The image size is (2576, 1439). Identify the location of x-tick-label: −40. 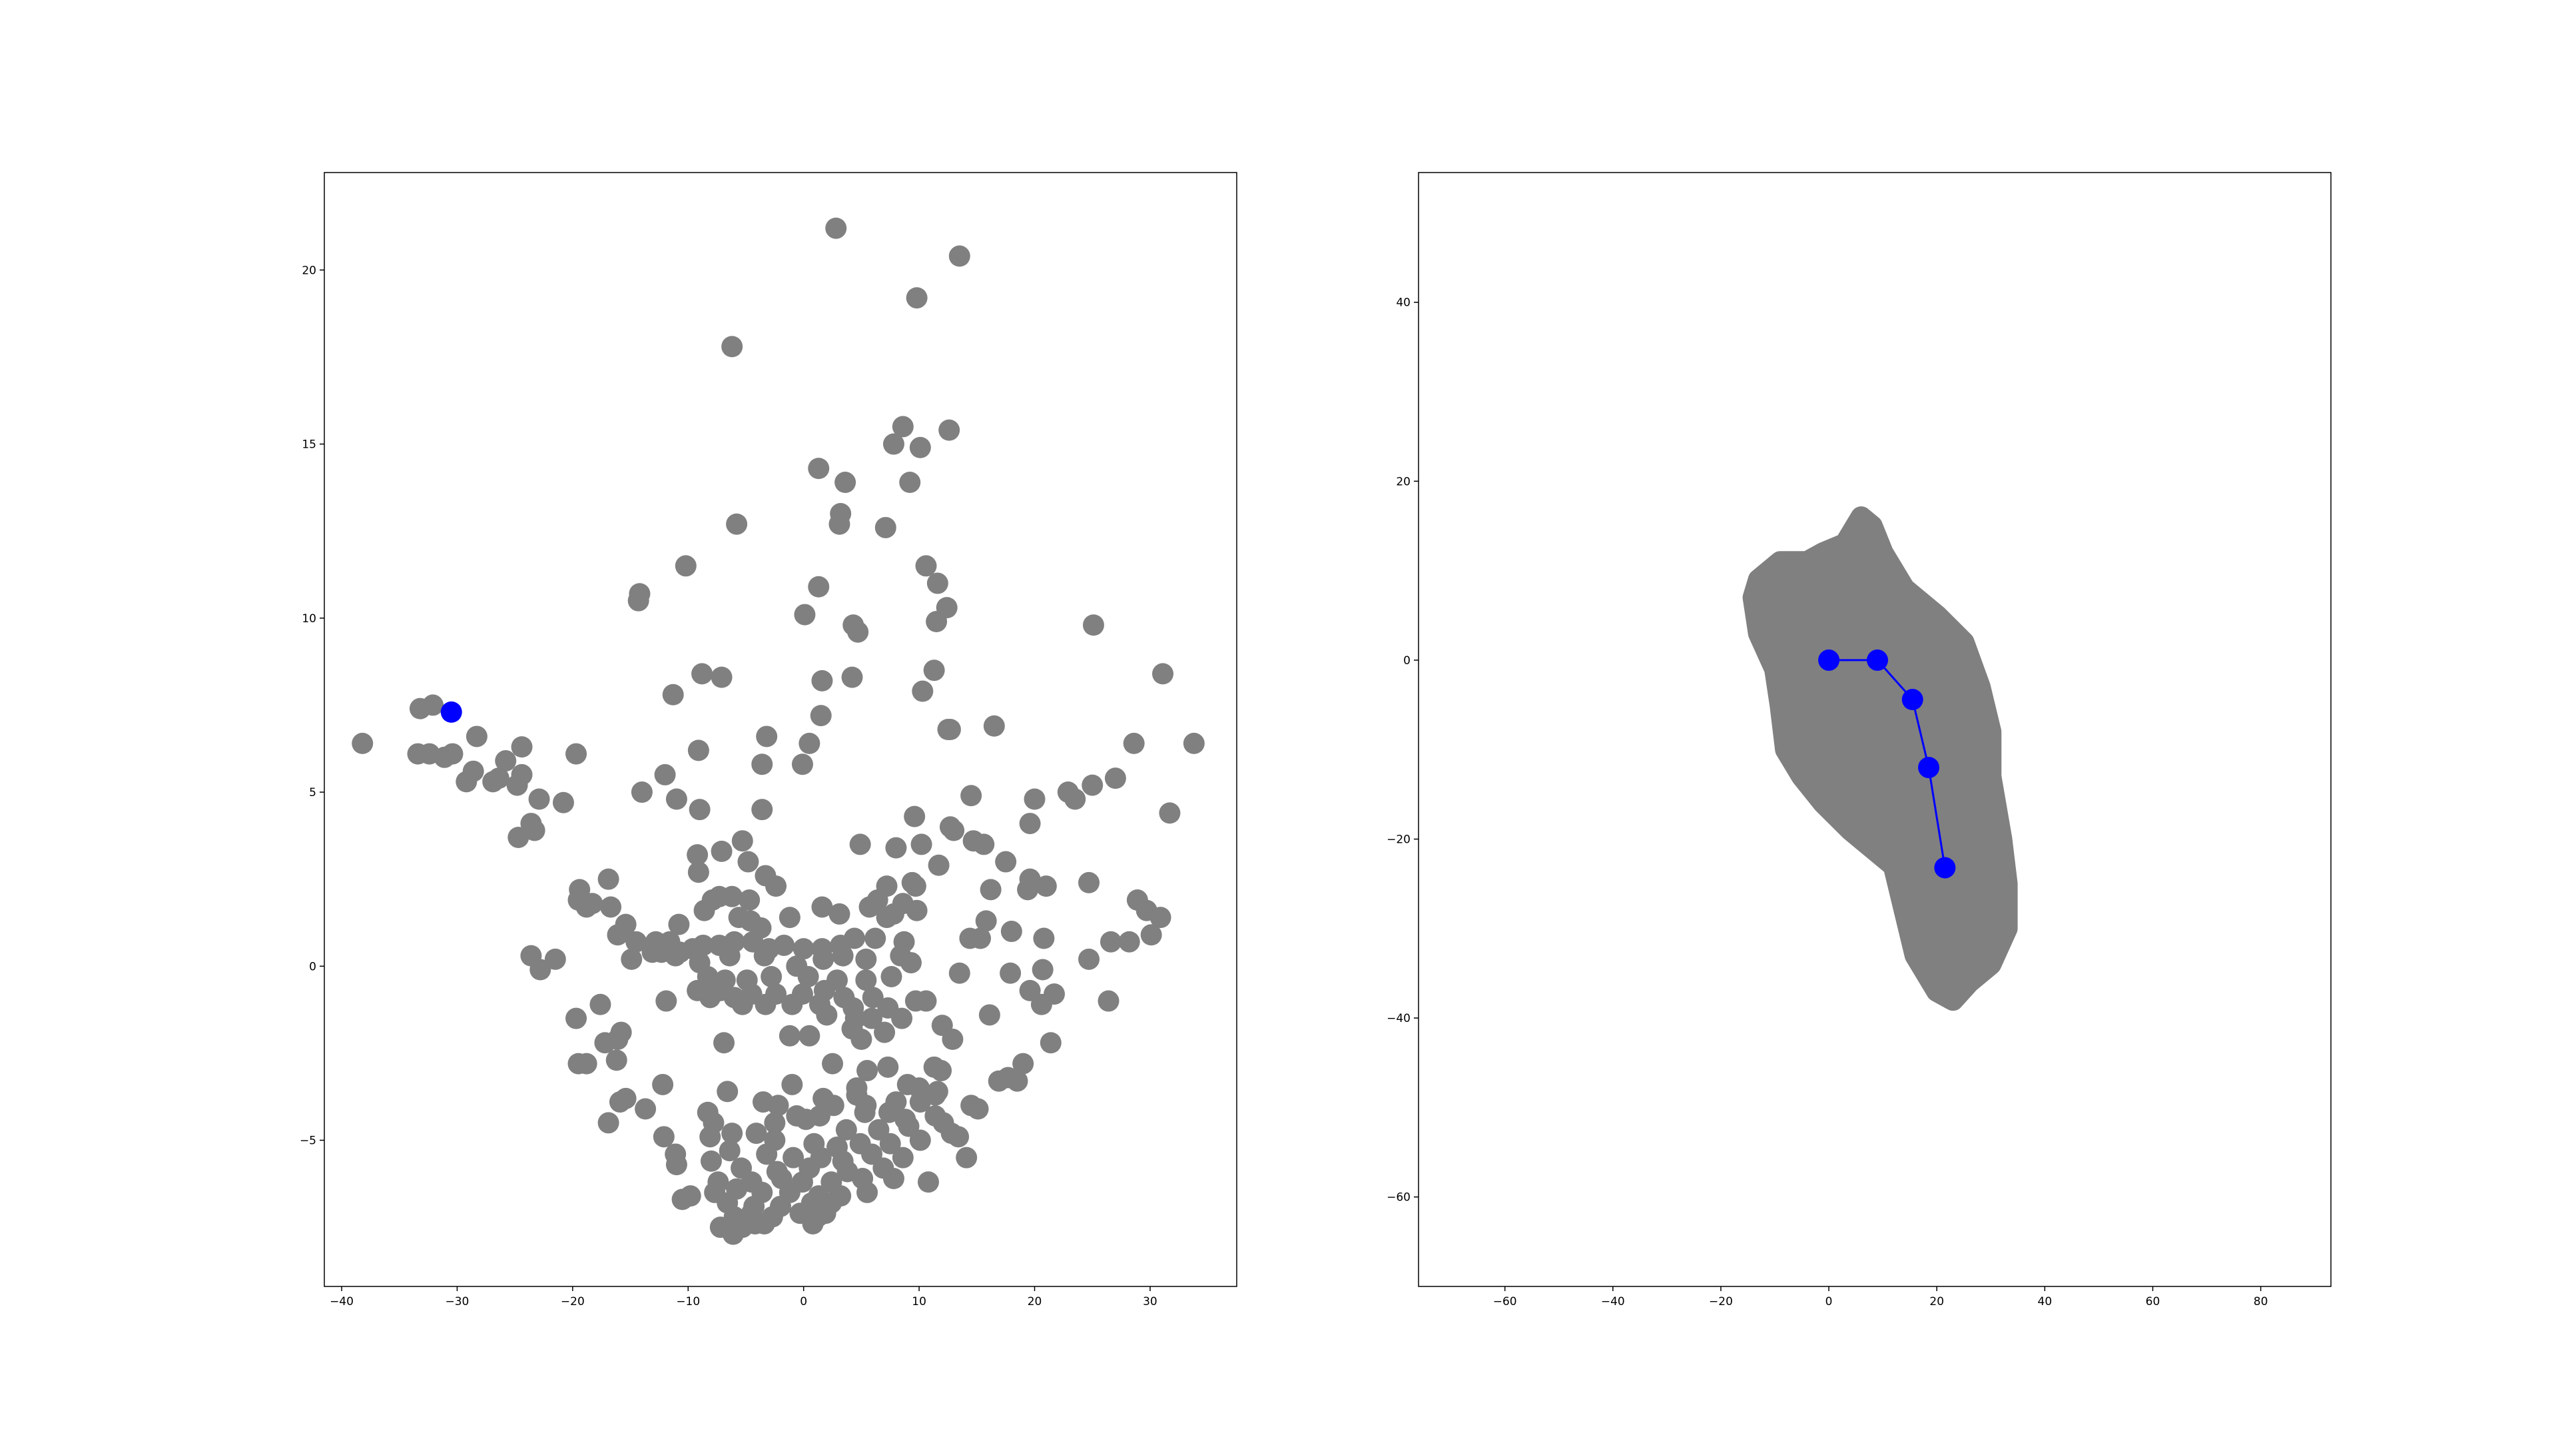
(342, 1302).